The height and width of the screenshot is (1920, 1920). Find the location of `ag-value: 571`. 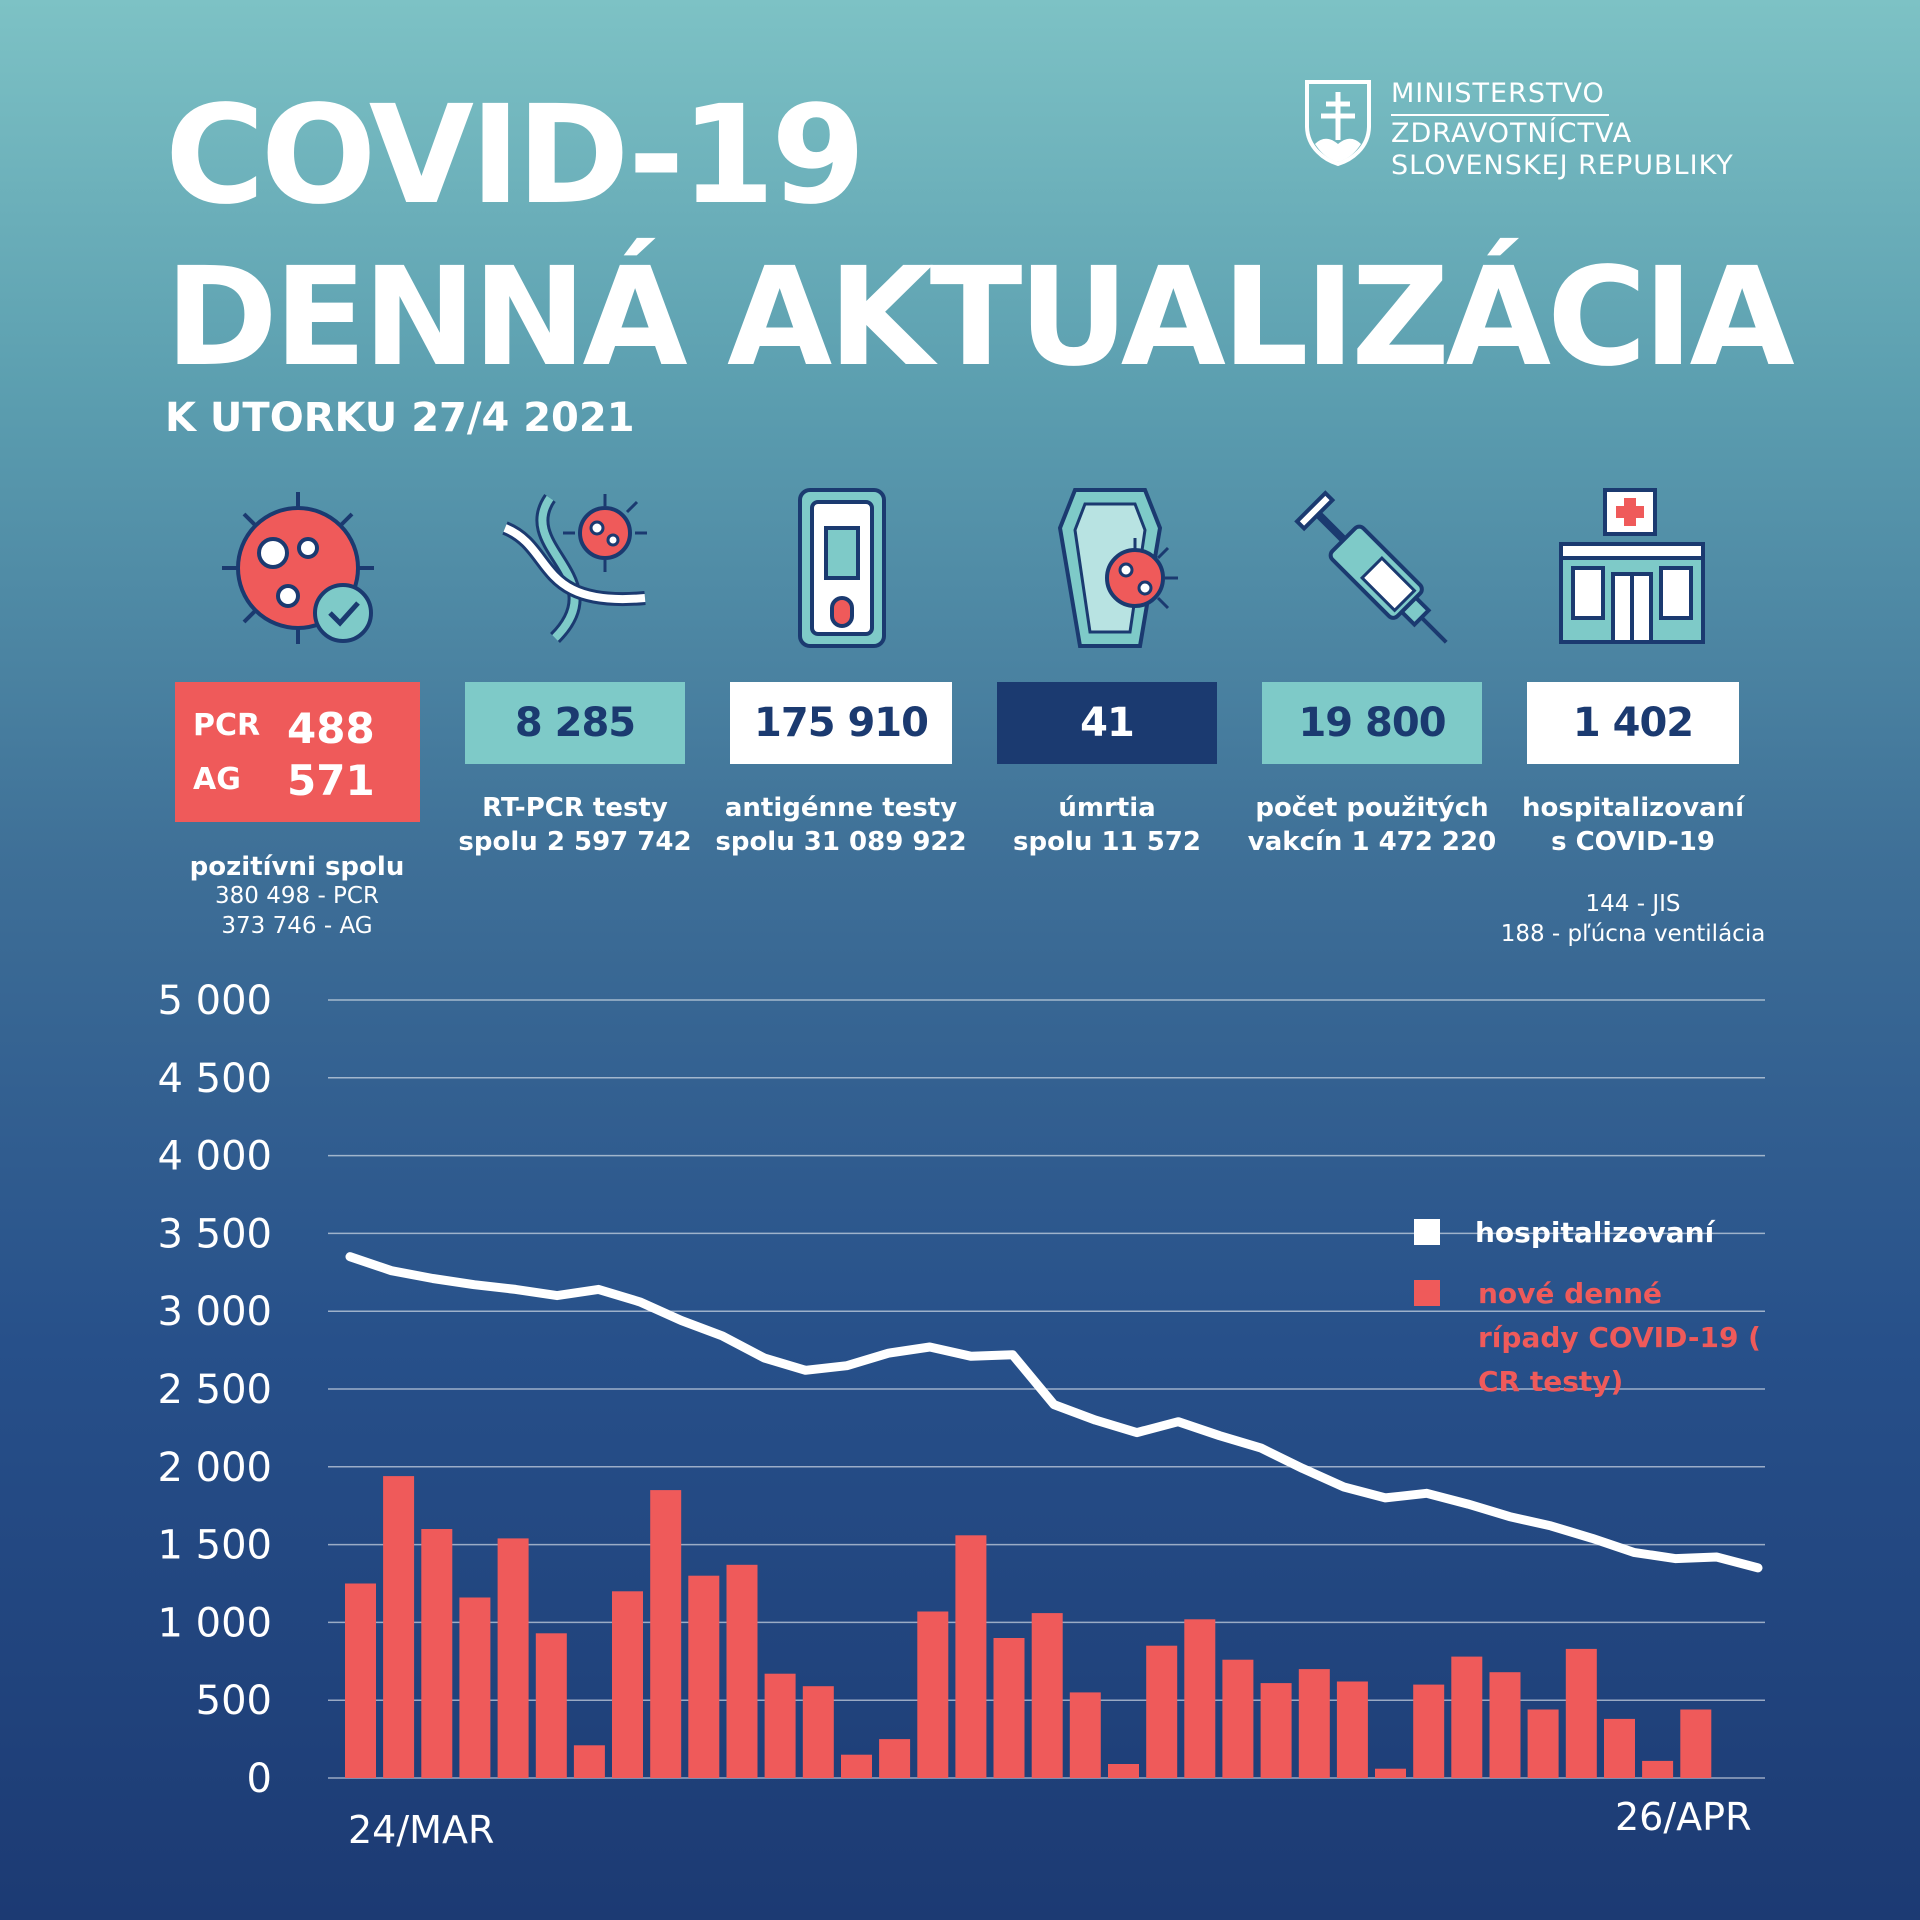

ag-value: 571 is located at coordinates (331, 780).